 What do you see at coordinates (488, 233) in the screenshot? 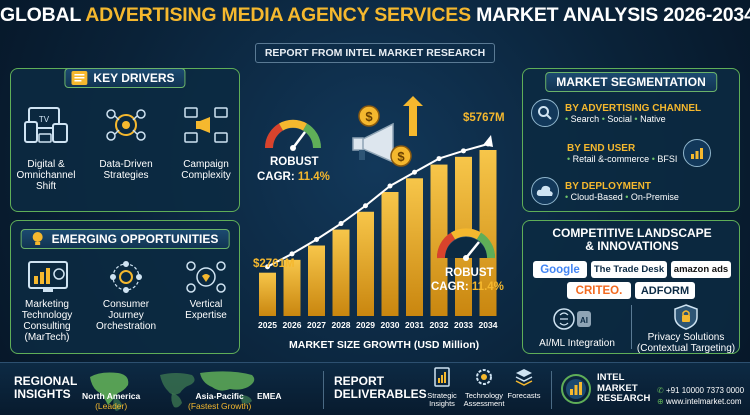
I see `chart-bar-2034` at bounding box center [488, 233].